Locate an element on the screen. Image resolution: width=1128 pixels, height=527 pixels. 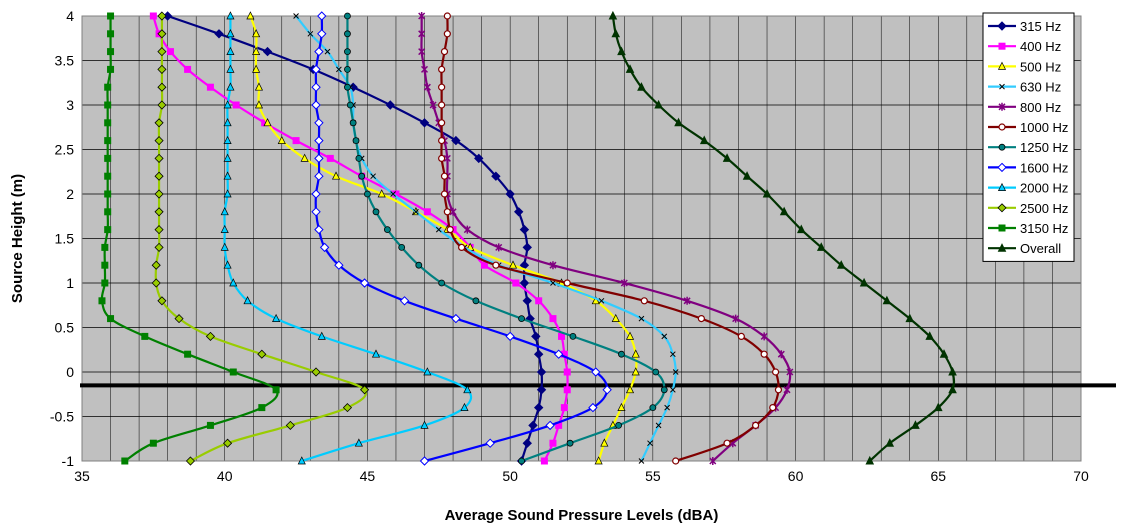
legend-item: 400 Hz is located at coordinates (1024, 46).